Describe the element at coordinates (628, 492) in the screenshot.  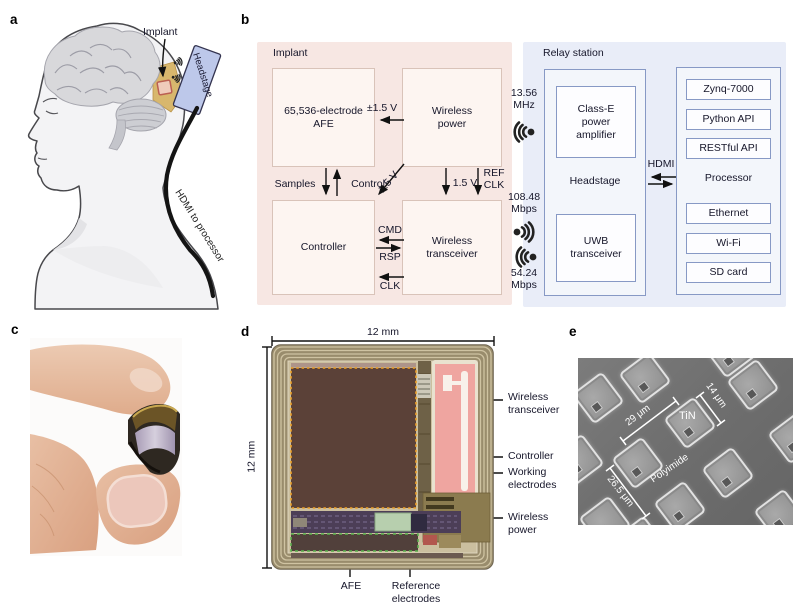
I see `diag-measure-line` at that location.